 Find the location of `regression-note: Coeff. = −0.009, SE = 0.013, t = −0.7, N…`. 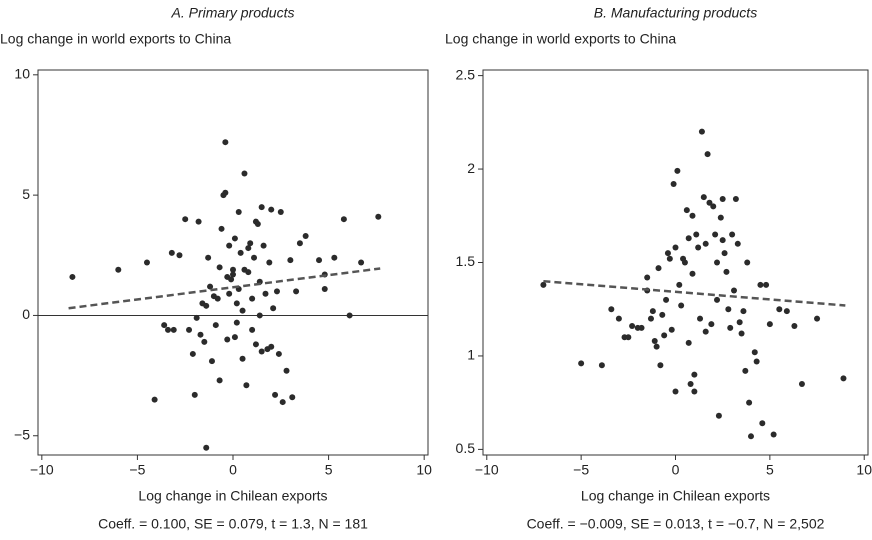

regression-note: Coeff. = −0.009, SE = 0.013, t = −0.7, N… is located at coordinates (676, 524).